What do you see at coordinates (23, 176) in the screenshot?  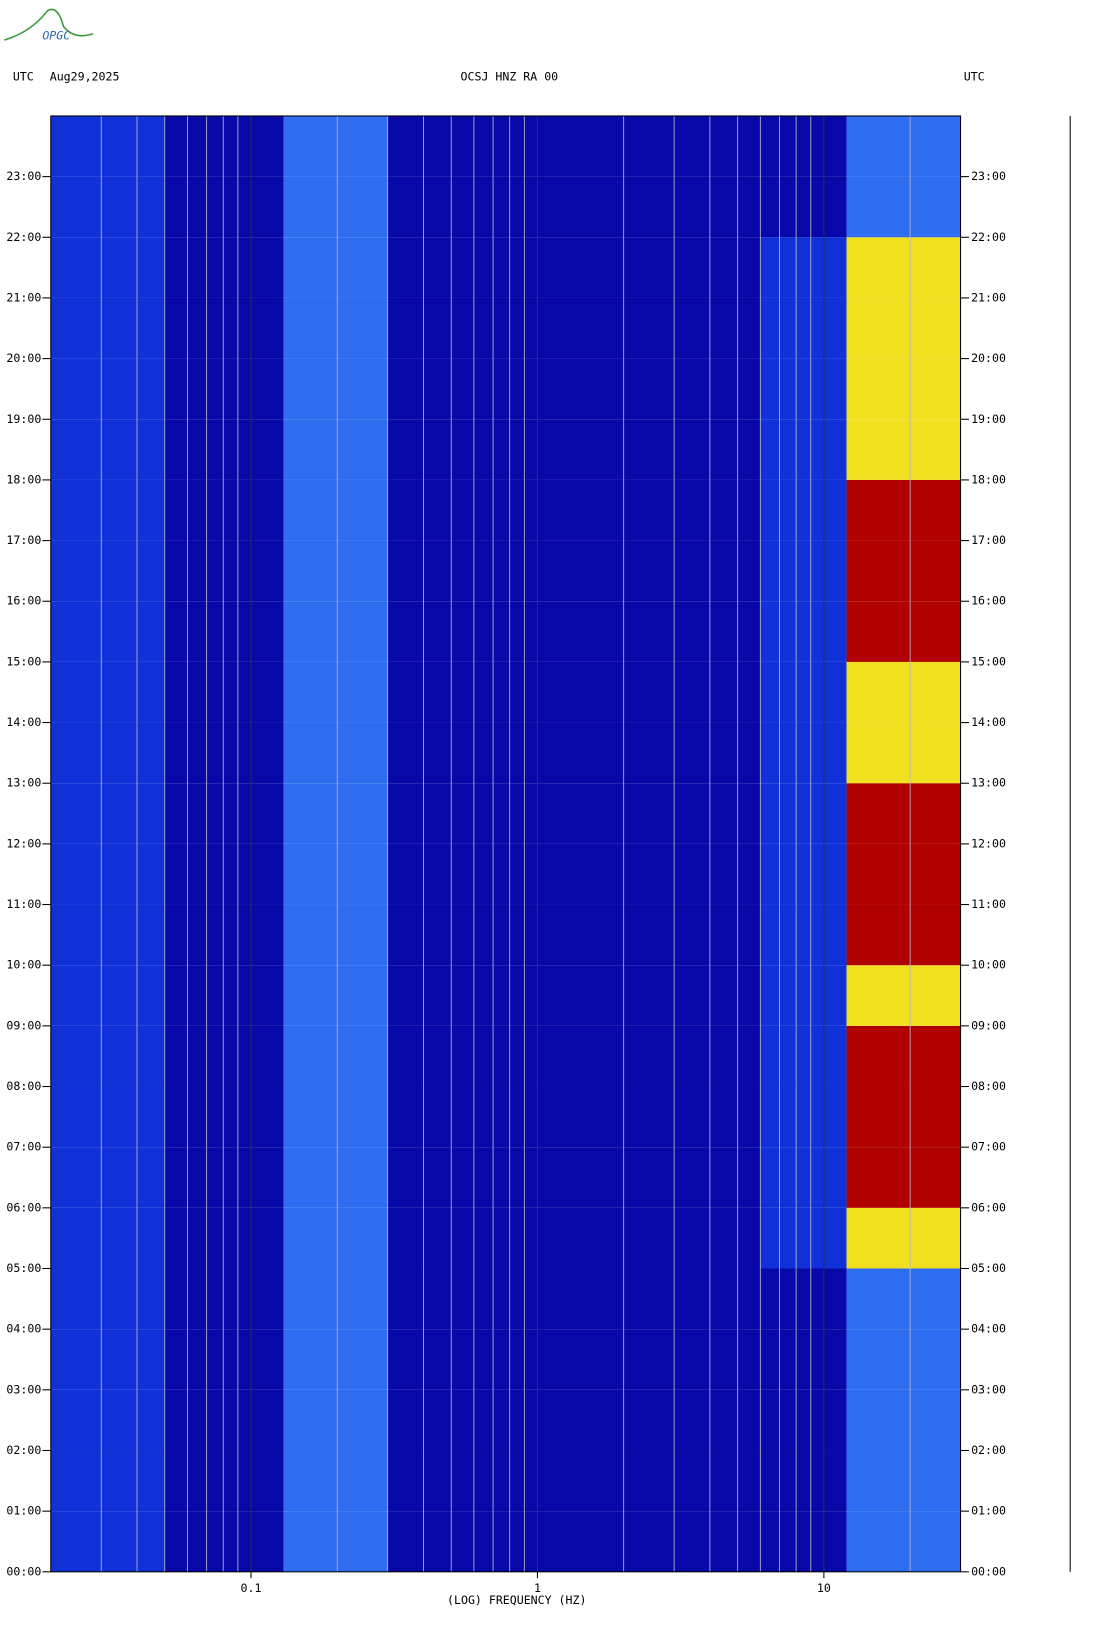 I see `y-tick-label: 23:00` at bounding box center [23, 176].